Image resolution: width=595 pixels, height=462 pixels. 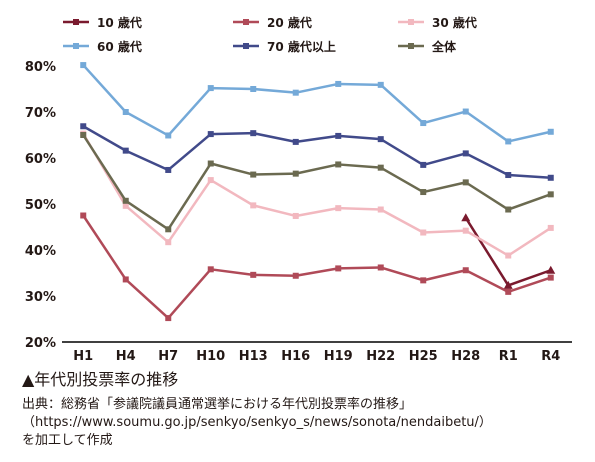 What do you see at coordinates (67, 440) in the screenshot?
I see `source-line-3: を加工して作成` at bounding box center [67, 440].